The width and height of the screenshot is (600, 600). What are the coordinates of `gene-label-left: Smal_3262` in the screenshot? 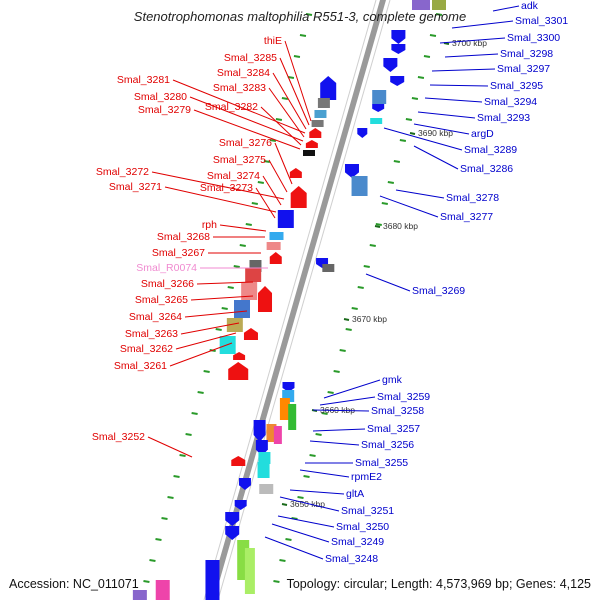 It's located at (146, 349).